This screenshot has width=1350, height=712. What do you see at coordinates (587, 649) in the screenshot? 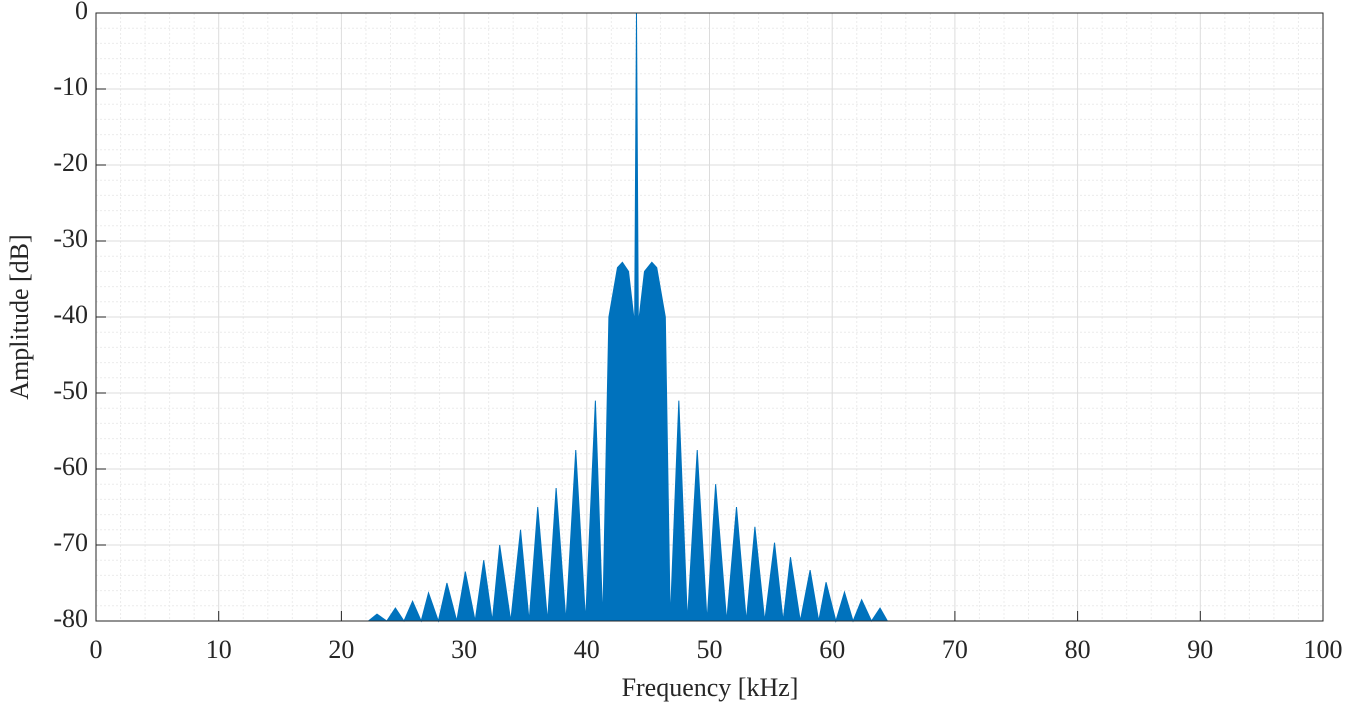
I see `x-tick-label: 40` at bounding box center [587, 649].